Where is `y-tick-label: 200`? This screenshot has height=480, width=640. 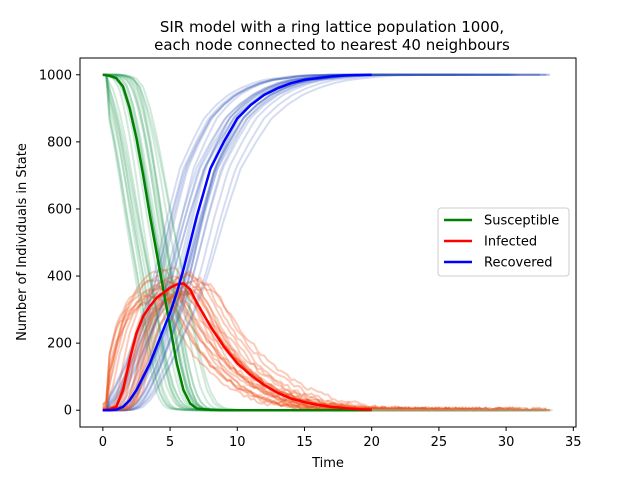
y-tick-label: 200 is located at coordinates (59, 344).